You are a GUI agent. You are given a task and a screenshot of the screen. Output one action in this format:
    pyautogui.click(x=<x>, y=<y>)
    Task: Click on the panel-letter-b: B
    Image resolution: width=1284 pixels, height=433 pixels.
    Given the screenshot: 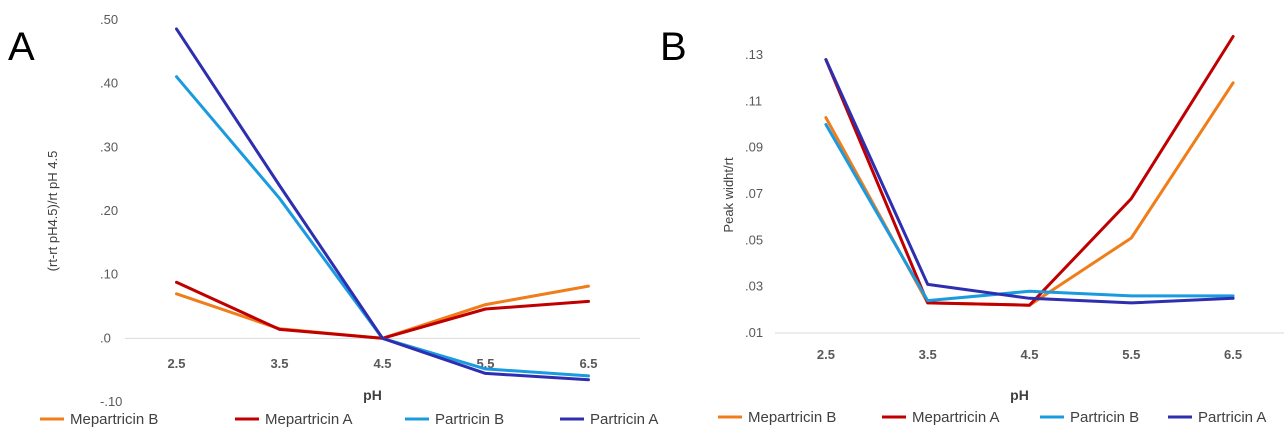 What is the action you would take?
    pyautogui.click(x=673, y=47)
    